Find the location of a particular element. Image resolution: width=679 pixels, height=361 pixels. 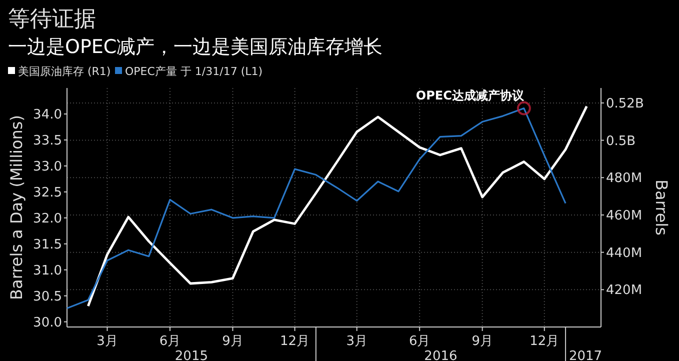

text: 2016 is located at coordinates (441, 355).